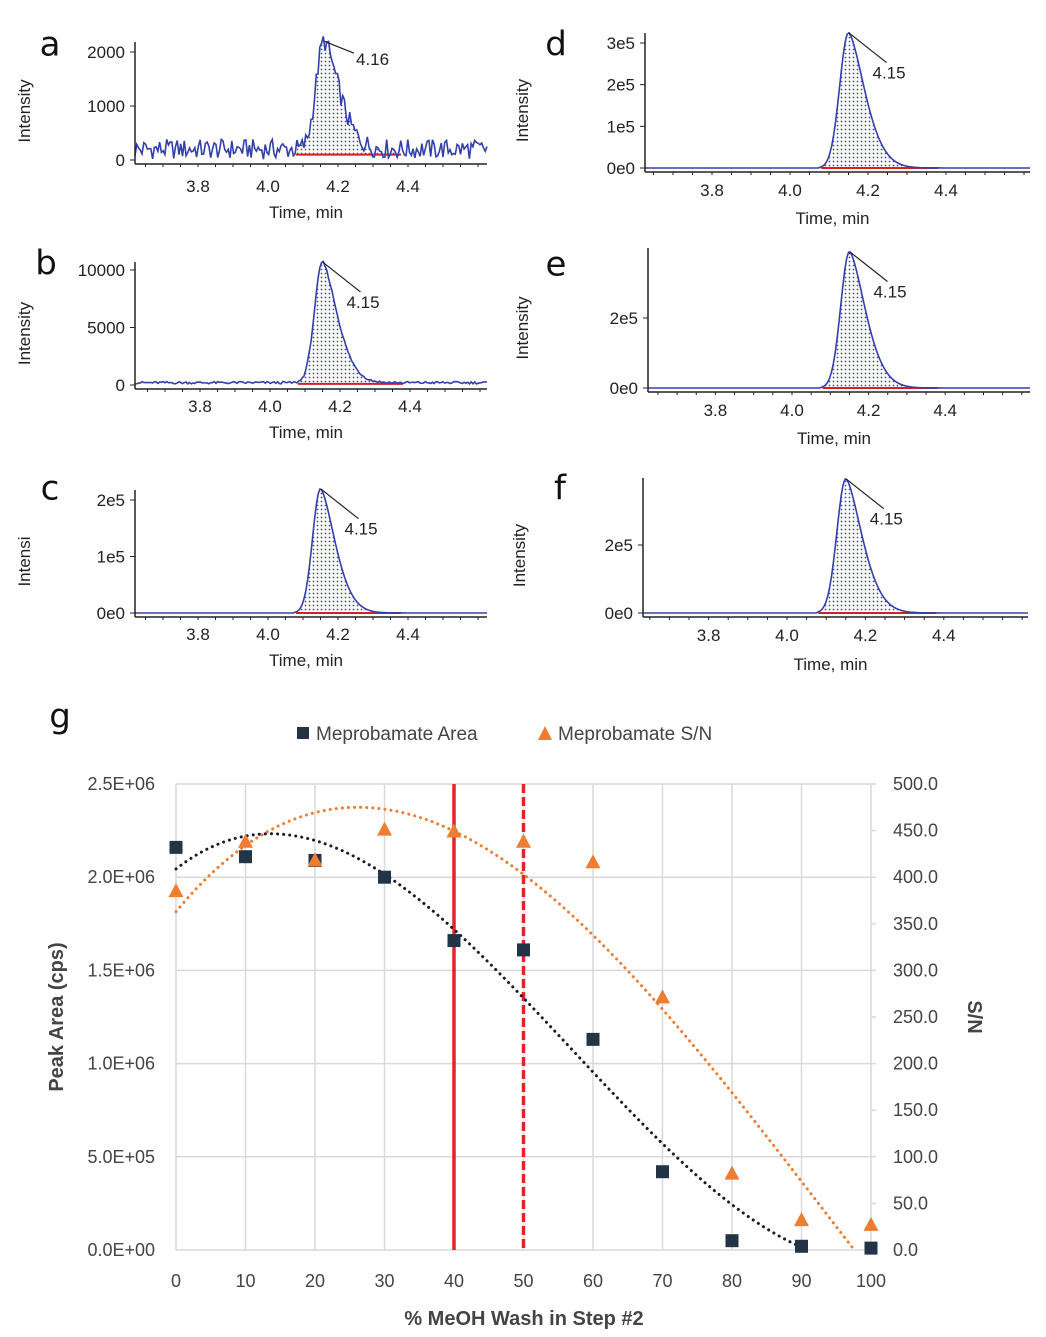  I want to click on y-tick-label: 0, so click(120, 385).